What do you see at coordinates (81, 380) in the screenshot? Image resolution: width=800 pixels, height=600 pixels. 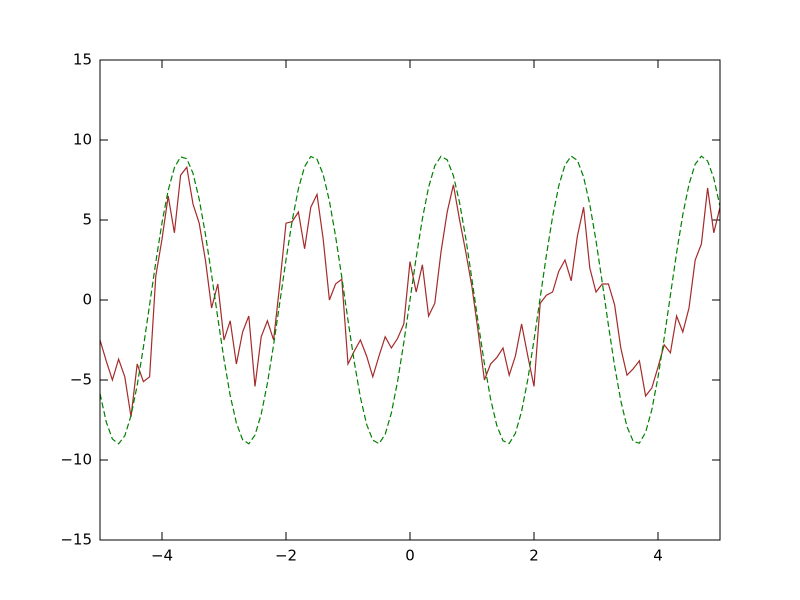 I see `y-tick-label: −5` at bounding box center [81, 380].